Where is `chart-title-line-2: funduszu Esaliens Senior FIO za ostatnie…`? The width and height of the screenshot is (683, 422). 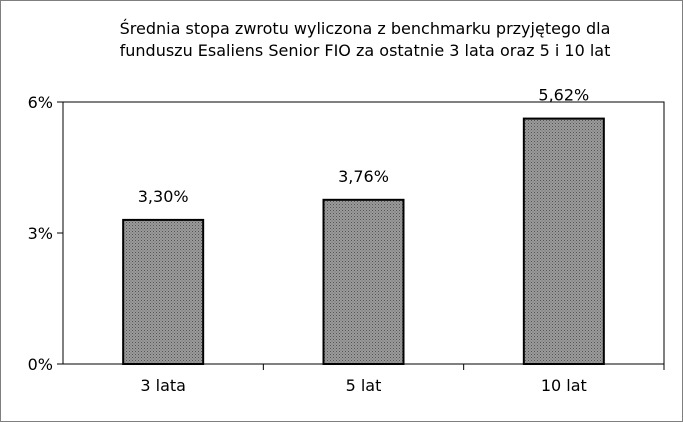
chart-title-line-2: funduszu Esaliens Senior FIO za ostatnie… is located at coordinates (365, 50).